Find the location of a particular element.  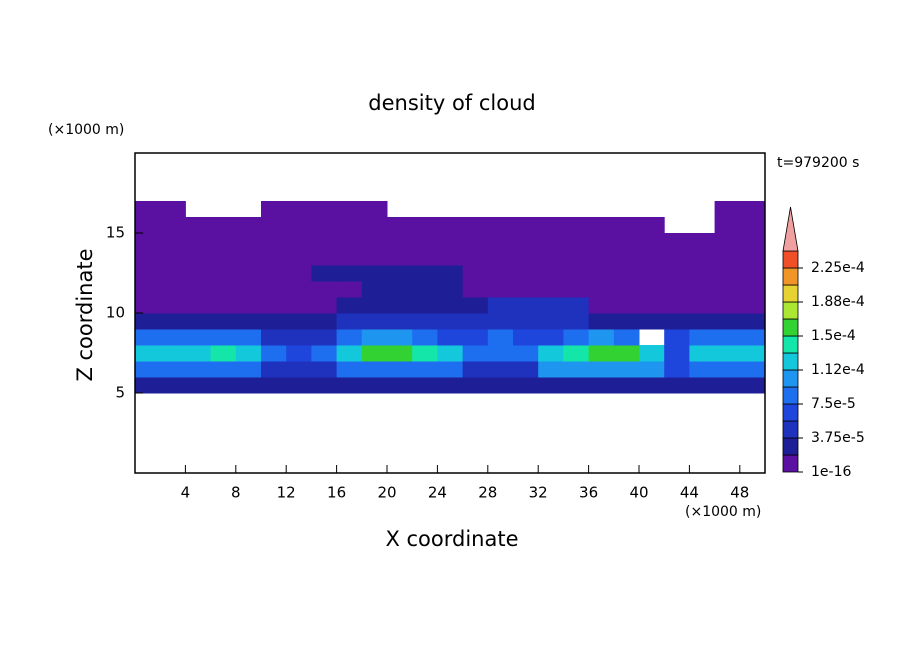

x-tick-label: 4 is located at coordinates (186, 493).